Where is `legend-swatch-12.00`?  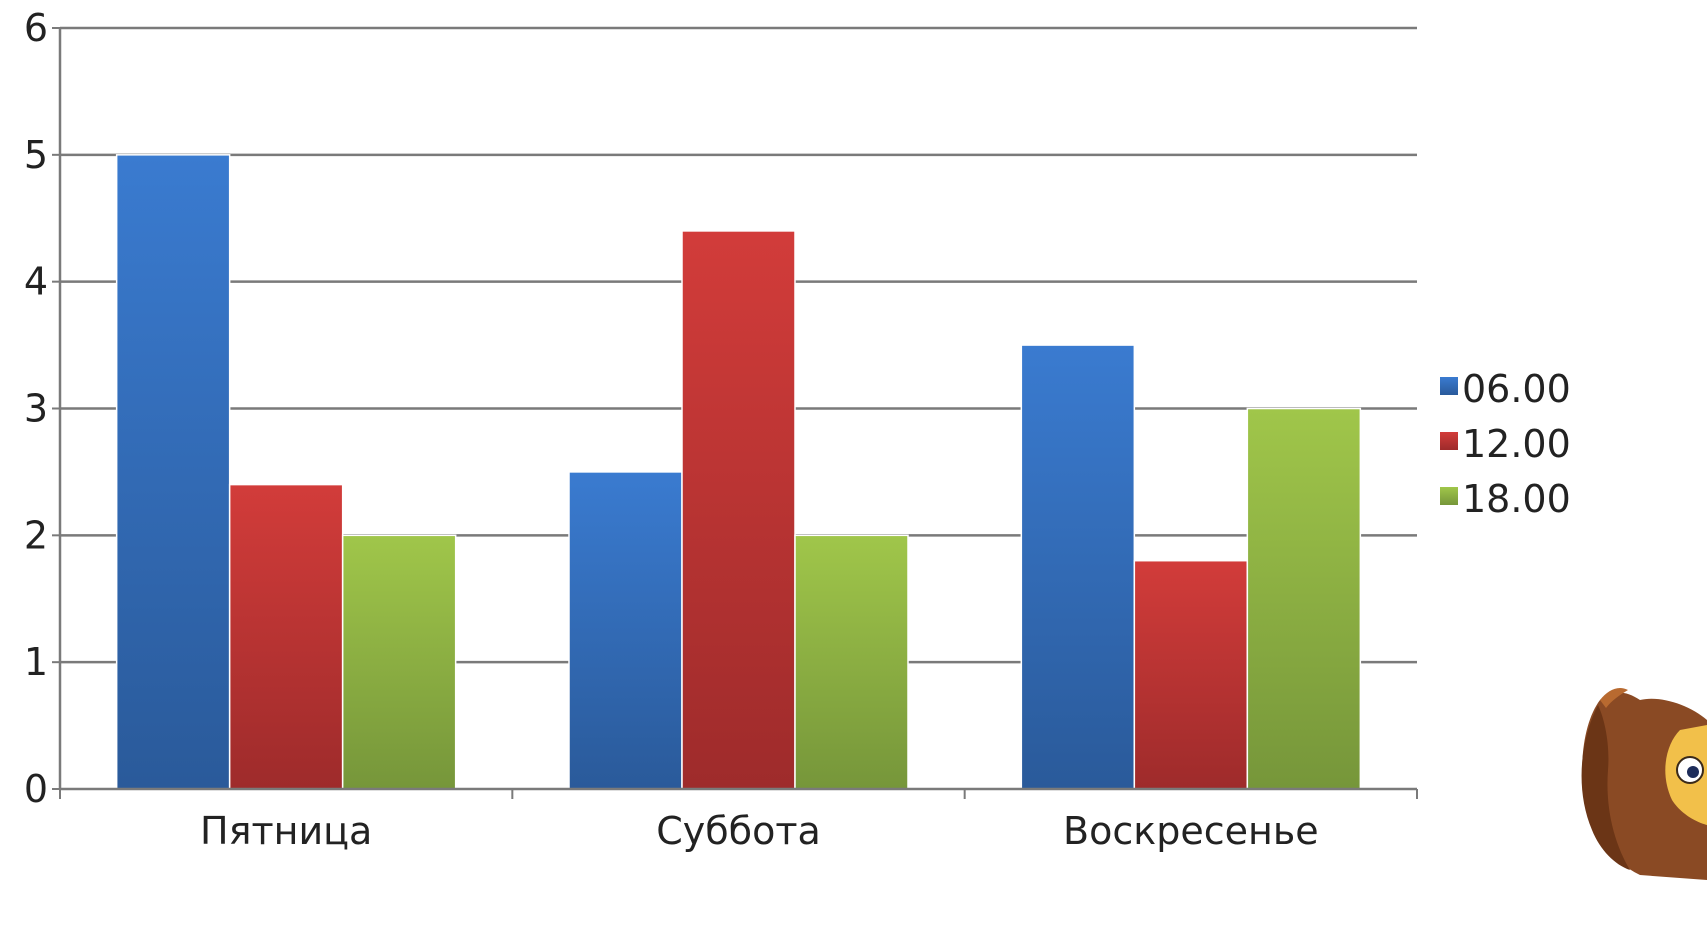
legend-swatch-12.00 is located at coordinates (1449, 441).